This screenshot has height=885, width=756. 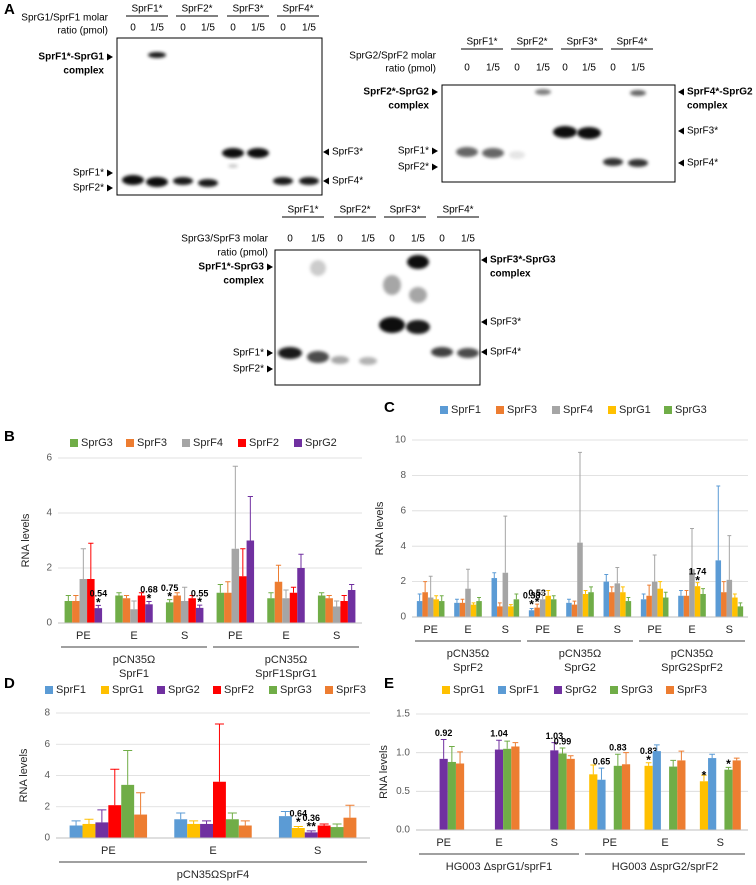 What do you see at coordinates (403, 617) in the screenshot?
I see `y-tick-label: 0` at bounding box center [403, 617].